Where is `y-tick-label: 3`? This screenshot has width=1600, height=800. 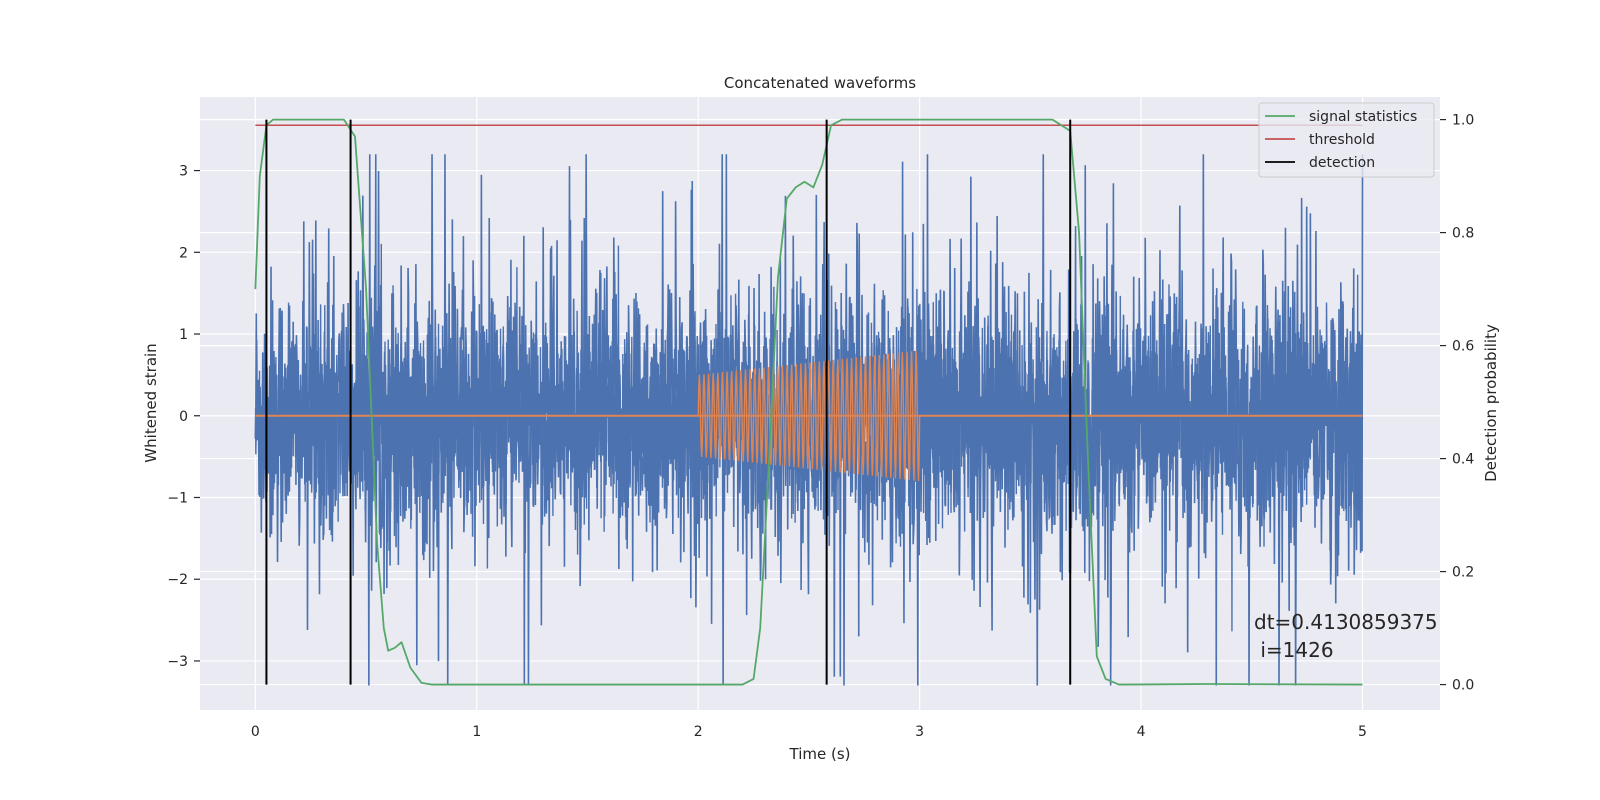
y-tick-label: 3 is located at coordinates (183, 172).